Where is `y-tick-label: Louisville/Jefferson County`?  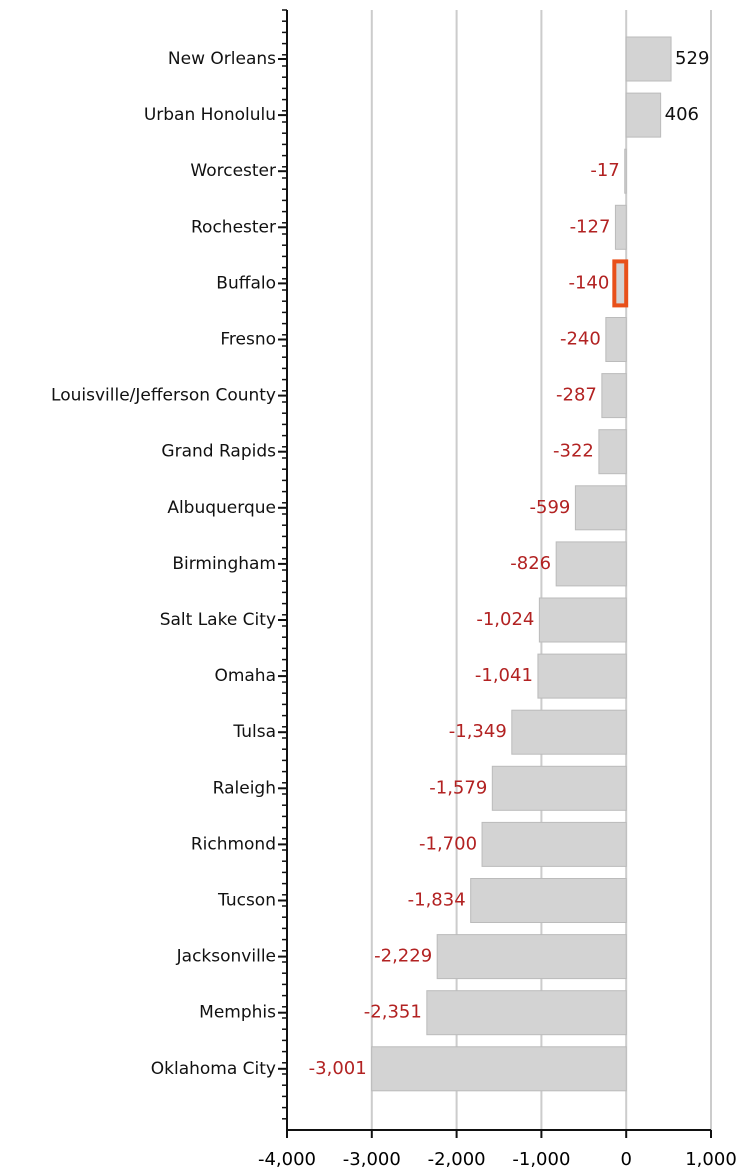
y-tick-label: Louisville/Jefferson County is located at coordinates (163, 396).